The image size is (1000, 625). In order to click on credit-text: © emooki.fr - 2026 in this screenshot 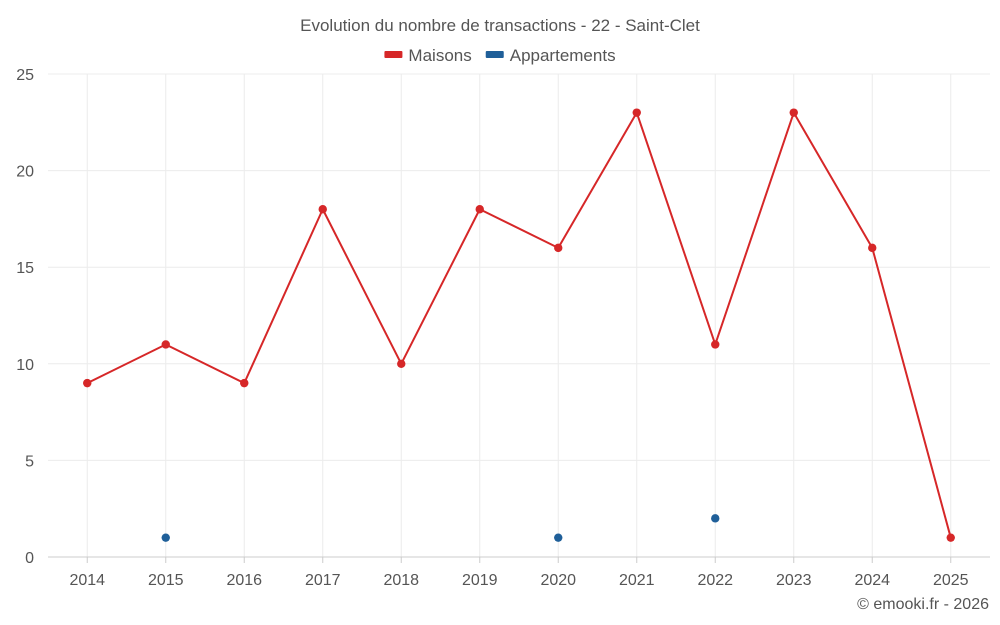, I will do `click(923, 604)`.